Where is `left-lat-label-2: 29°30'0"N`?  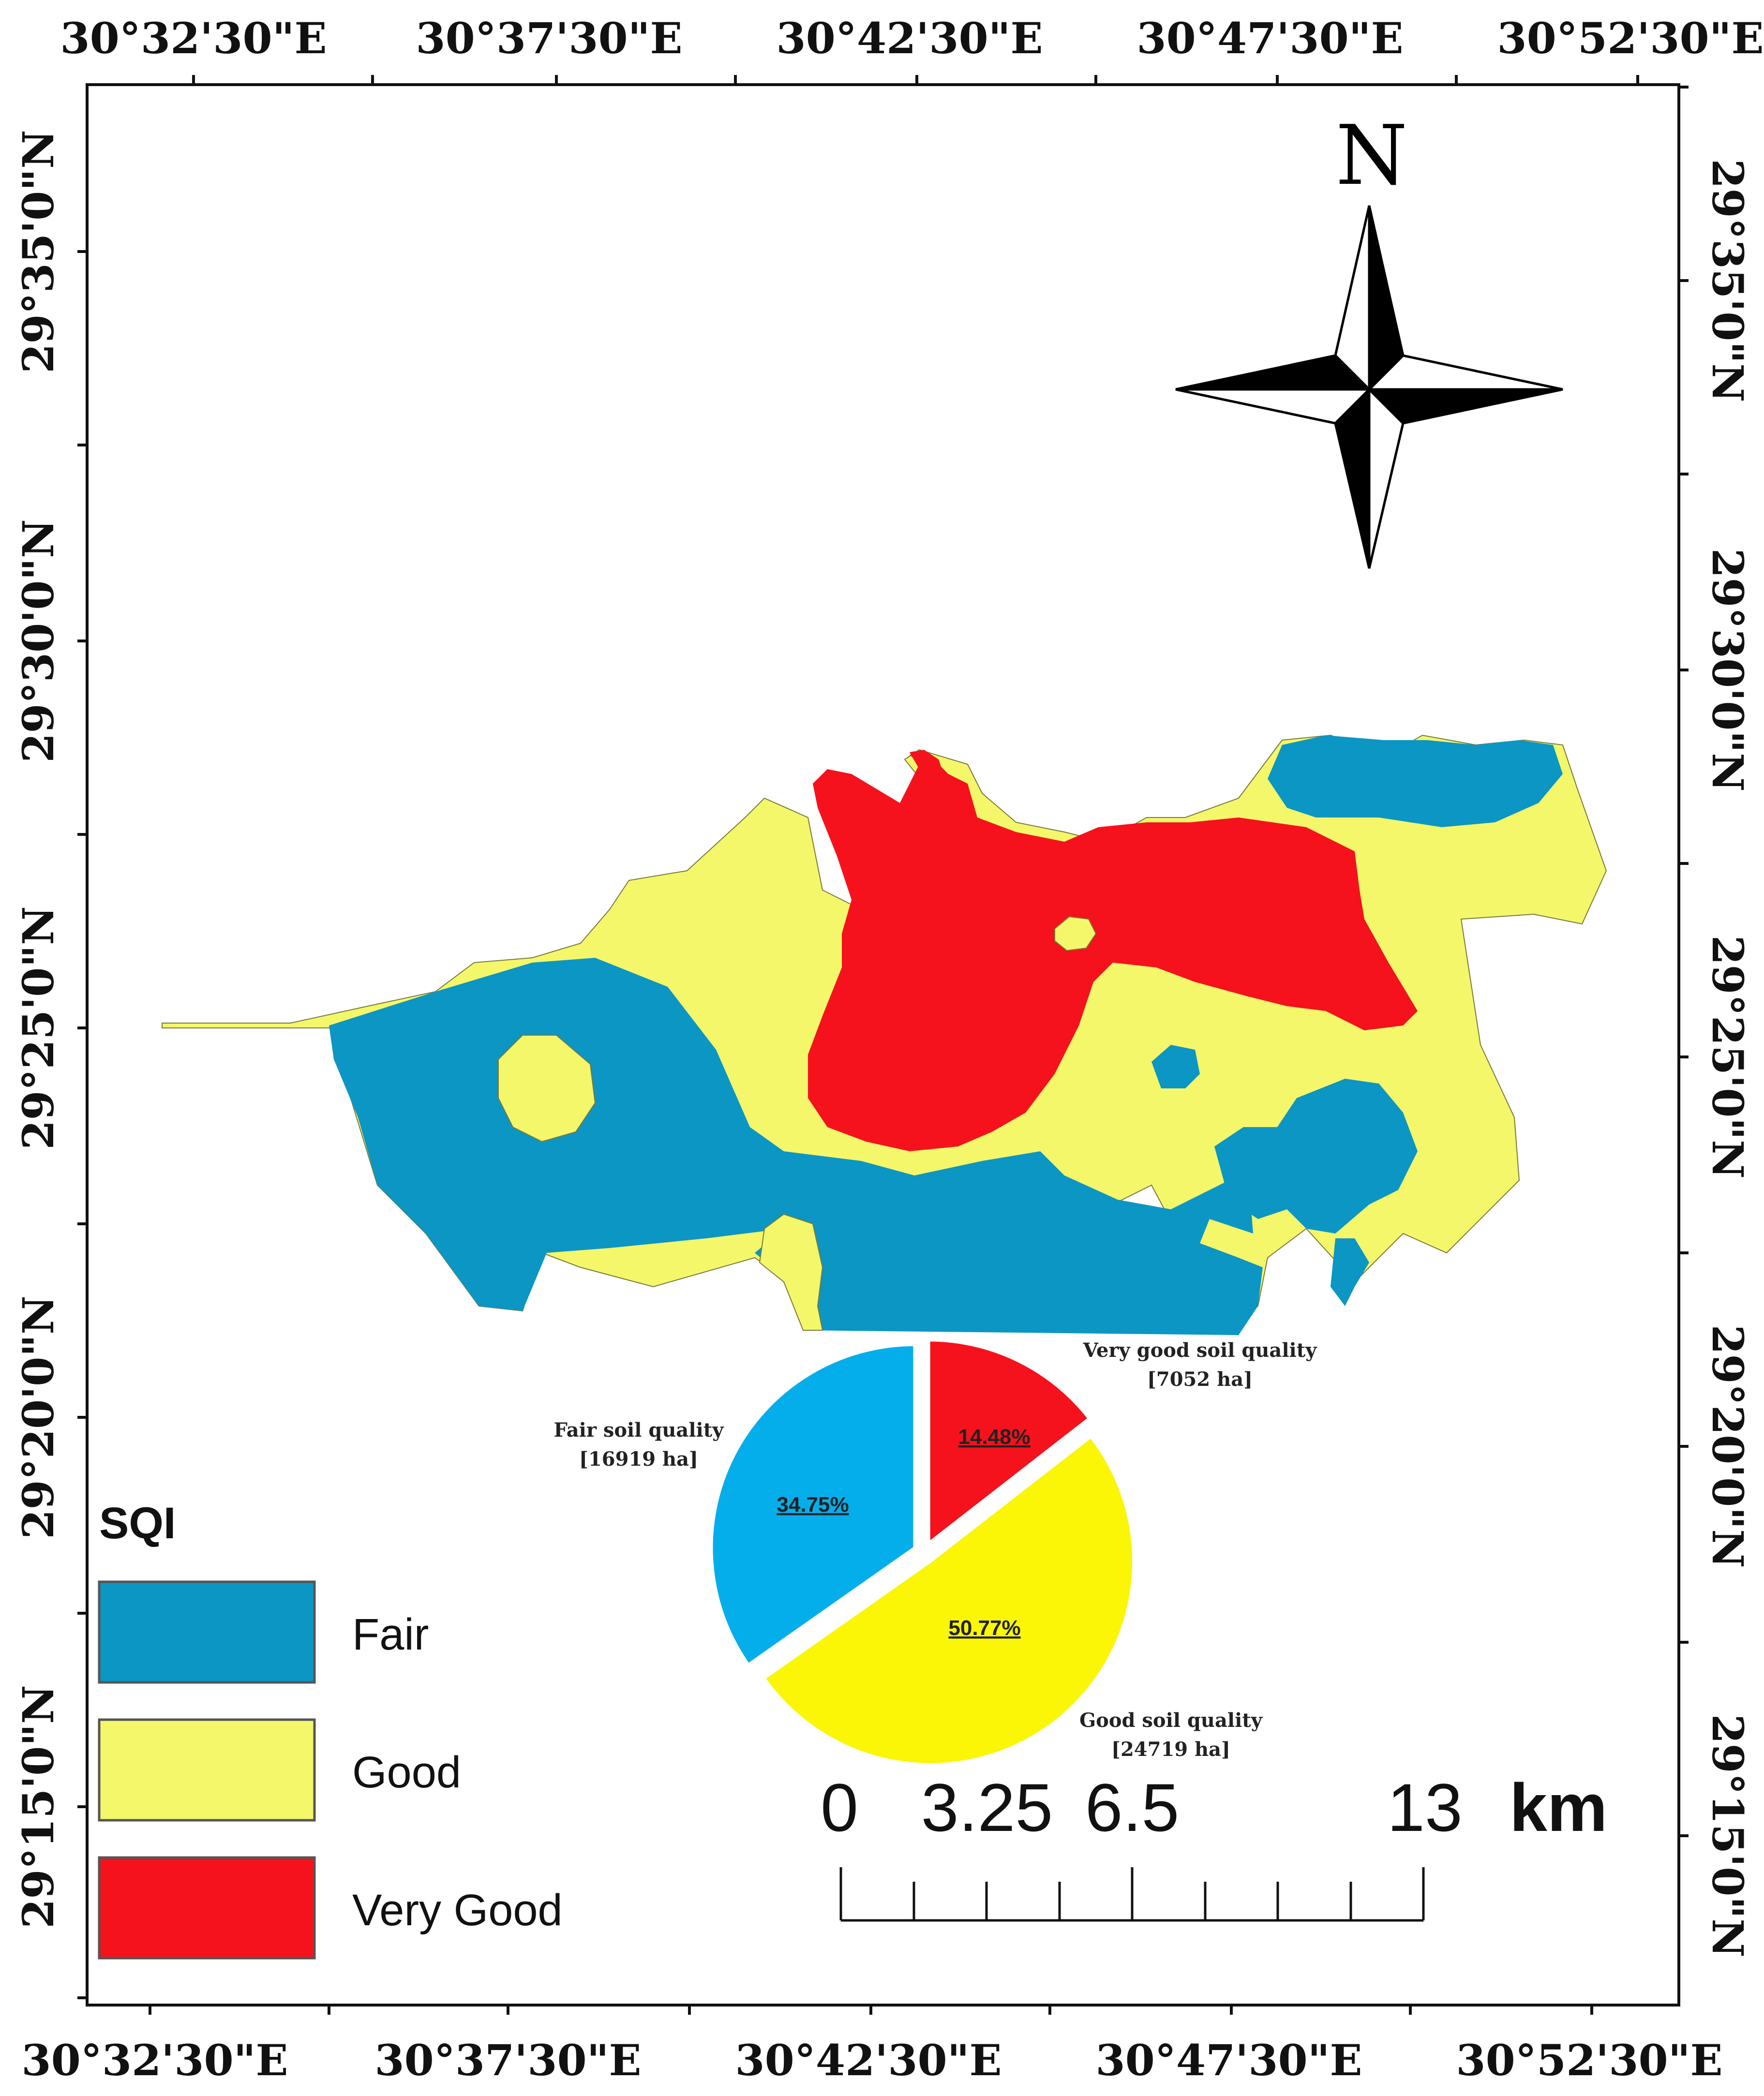
left-lat-label-2: 29°30'0"N is located at coordinates (38, 640).